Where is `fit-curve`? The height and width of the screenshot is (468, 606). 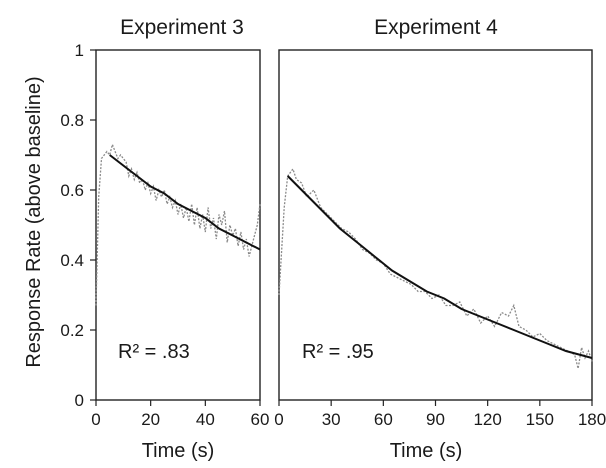
fit-curve is located at coordinates (185, 202).